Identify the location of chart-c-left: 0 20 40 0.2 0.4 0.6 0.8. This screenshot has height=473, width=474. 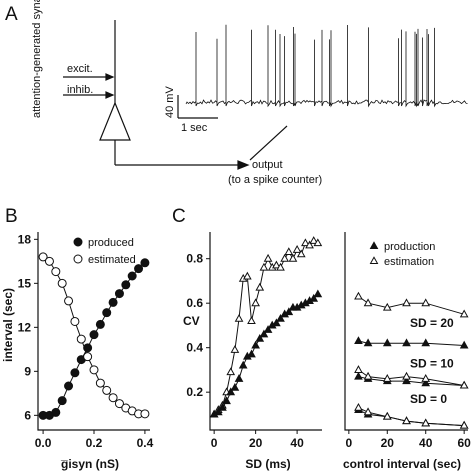
(254, 341).